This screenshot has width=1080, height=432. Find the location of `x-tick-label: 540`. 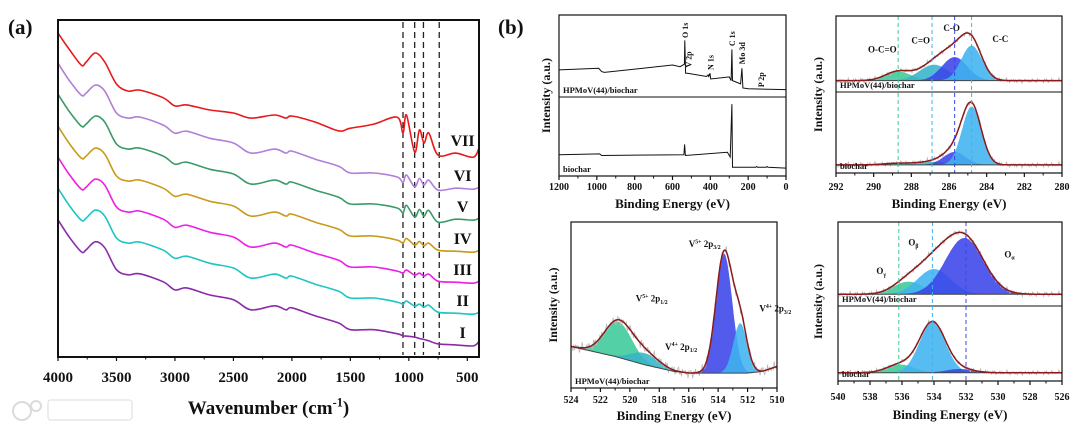

x-tick-label: 540 is located at coordinates (838, 397).